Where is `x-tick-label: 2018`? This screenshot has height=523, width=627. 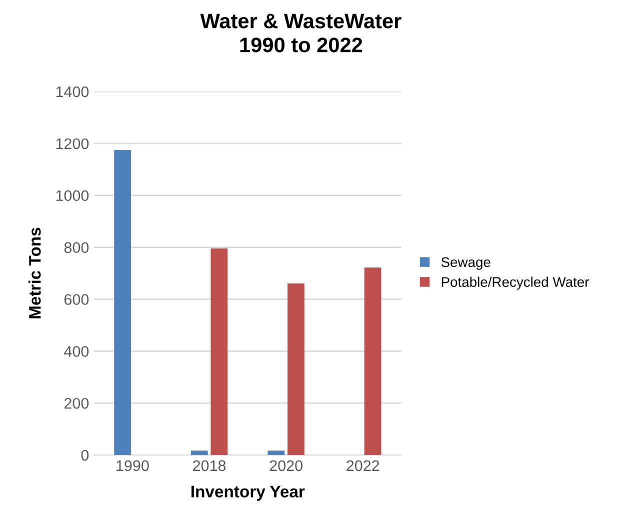
x-tick-label: 2018 is located at coordinates (209, 466).